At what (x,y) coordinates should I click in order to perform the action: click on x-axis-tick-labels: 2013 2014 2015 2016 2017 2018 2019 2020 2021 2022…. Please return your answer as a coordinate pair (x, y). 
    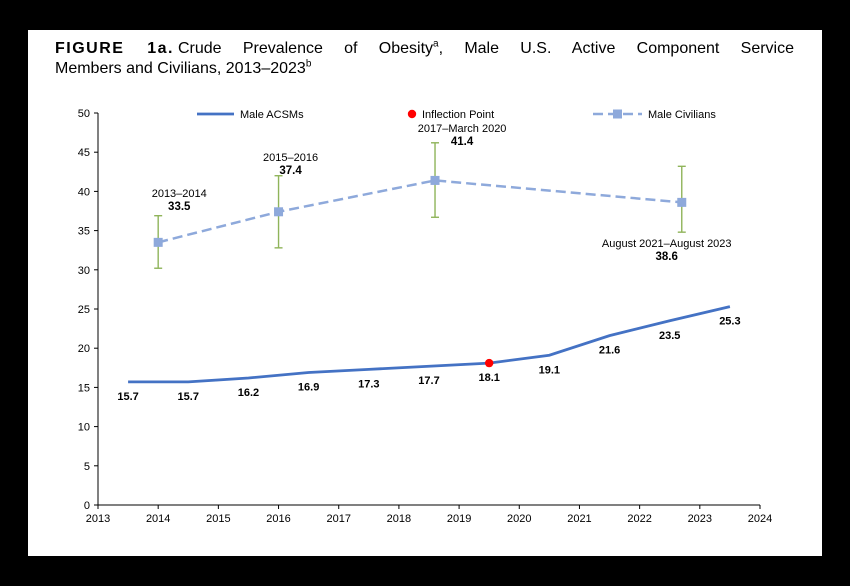
    Looking at the image, I should click on (429, 519).